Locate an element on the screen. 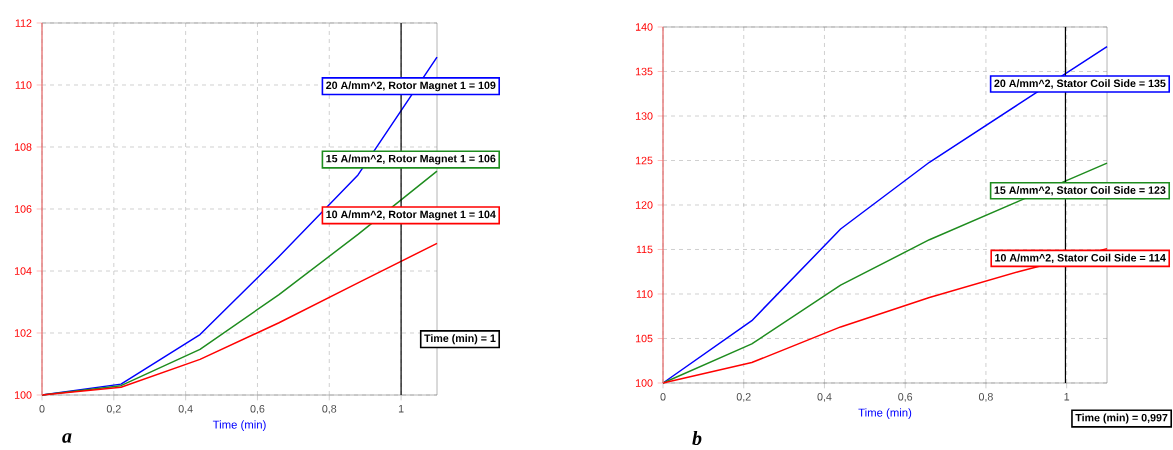 The width and height of the screenshot is (1173, 450). y-tick-label: 115 is located at coordinates (644, 249).